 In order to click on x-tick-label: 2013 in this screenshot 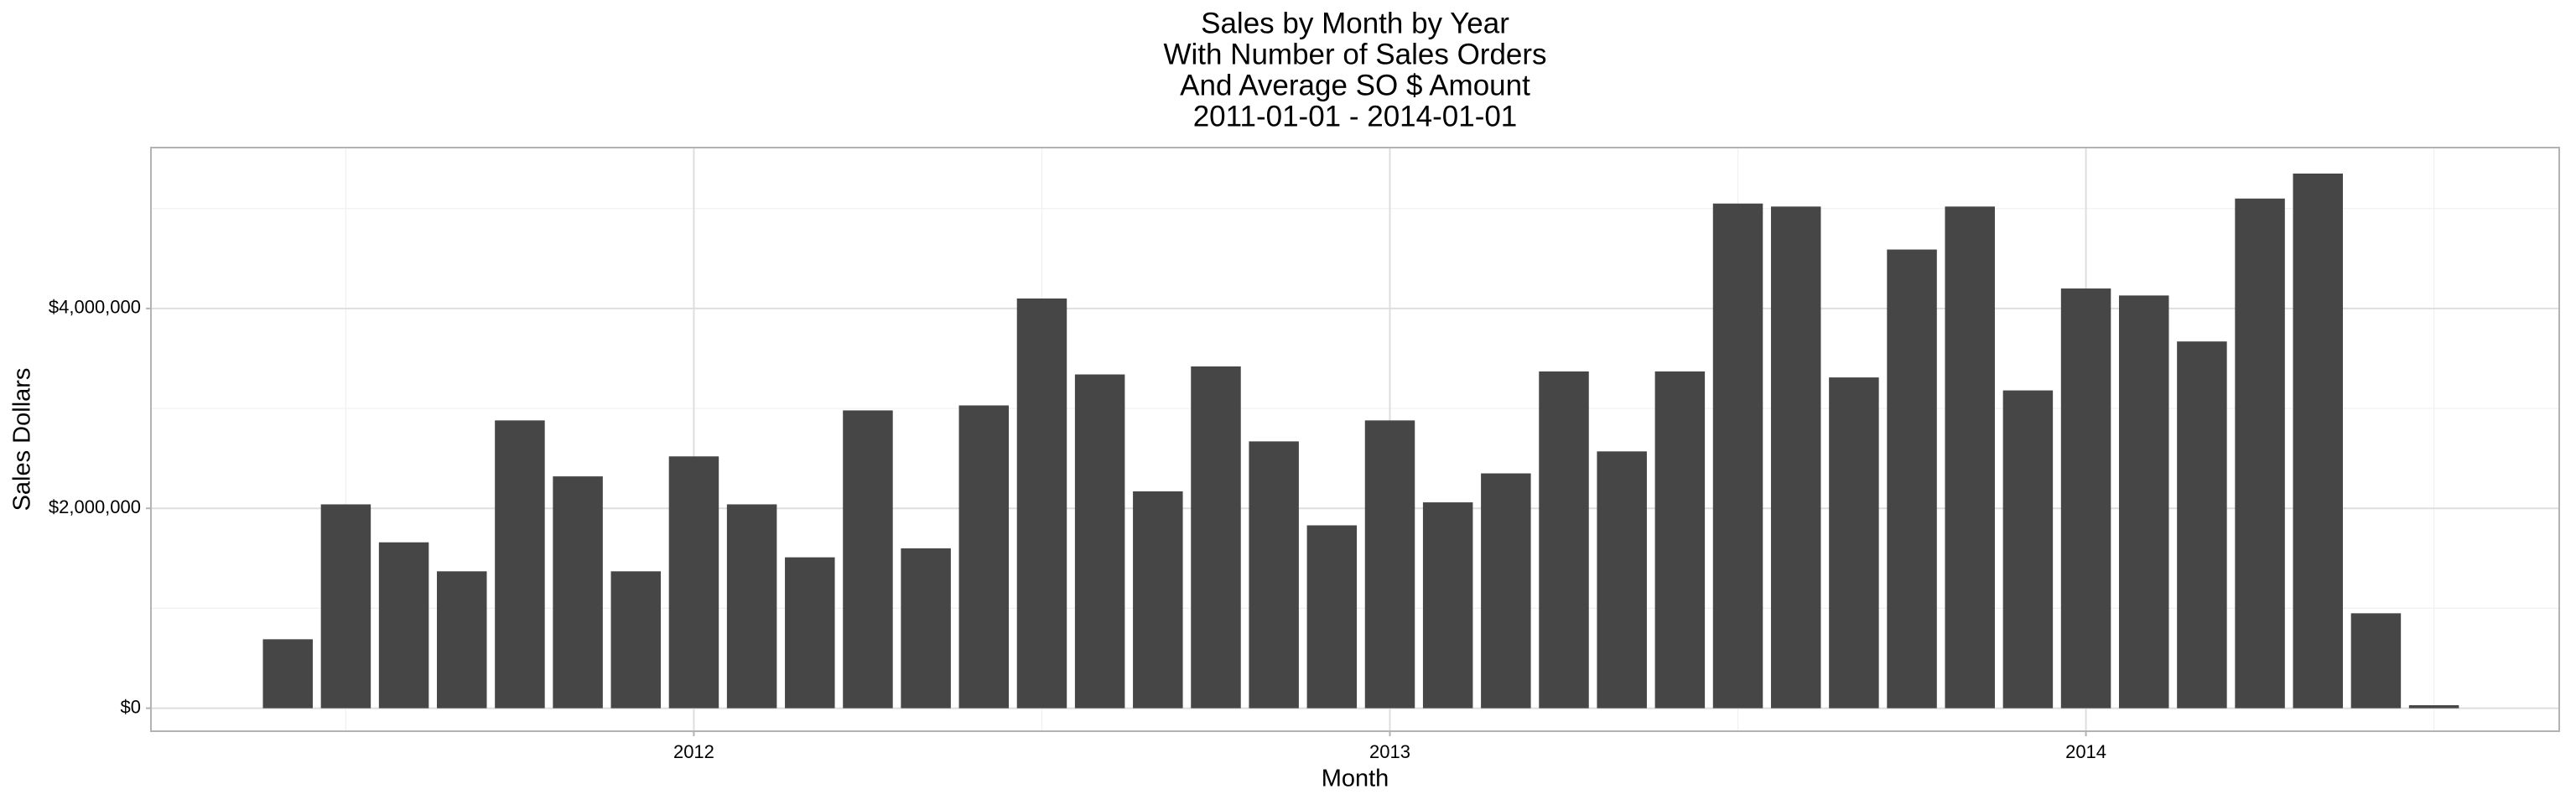, I will do `click(1389, 751)`.